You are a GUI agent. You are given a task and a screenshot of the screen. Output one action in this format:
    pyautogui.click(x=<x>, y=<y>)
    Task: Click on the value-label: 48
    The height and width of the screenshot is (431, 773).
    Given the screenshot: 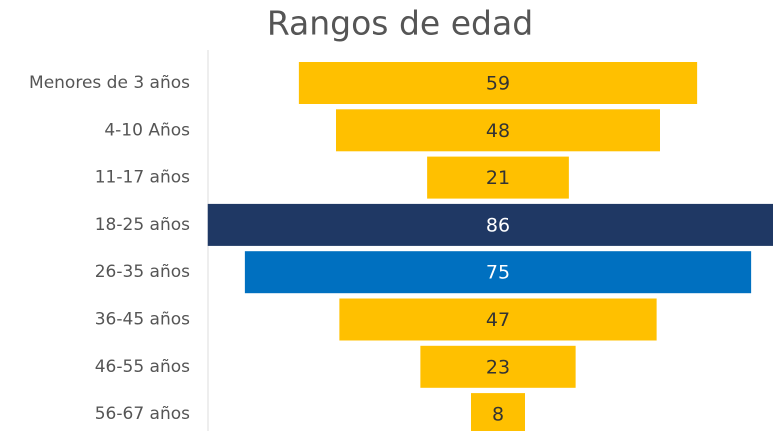 What is the action you would take?
    pyautogui.click(x=498, y=131)
    